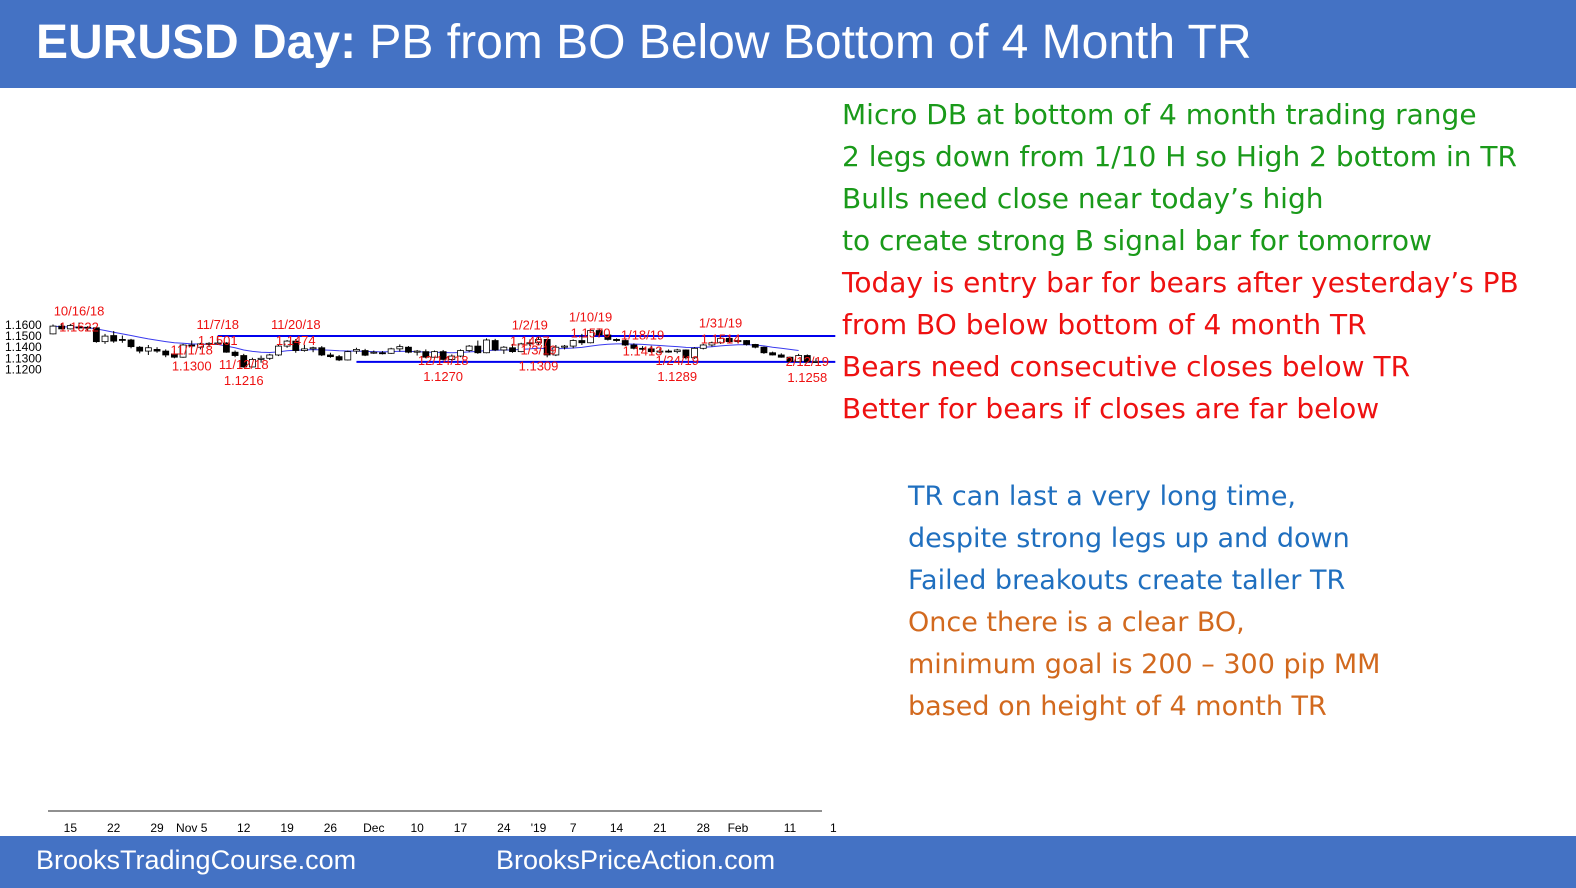 This screenshot has height=888, width=1576. I want to click on annotation-date: 1/31/19, so click(720, 322).